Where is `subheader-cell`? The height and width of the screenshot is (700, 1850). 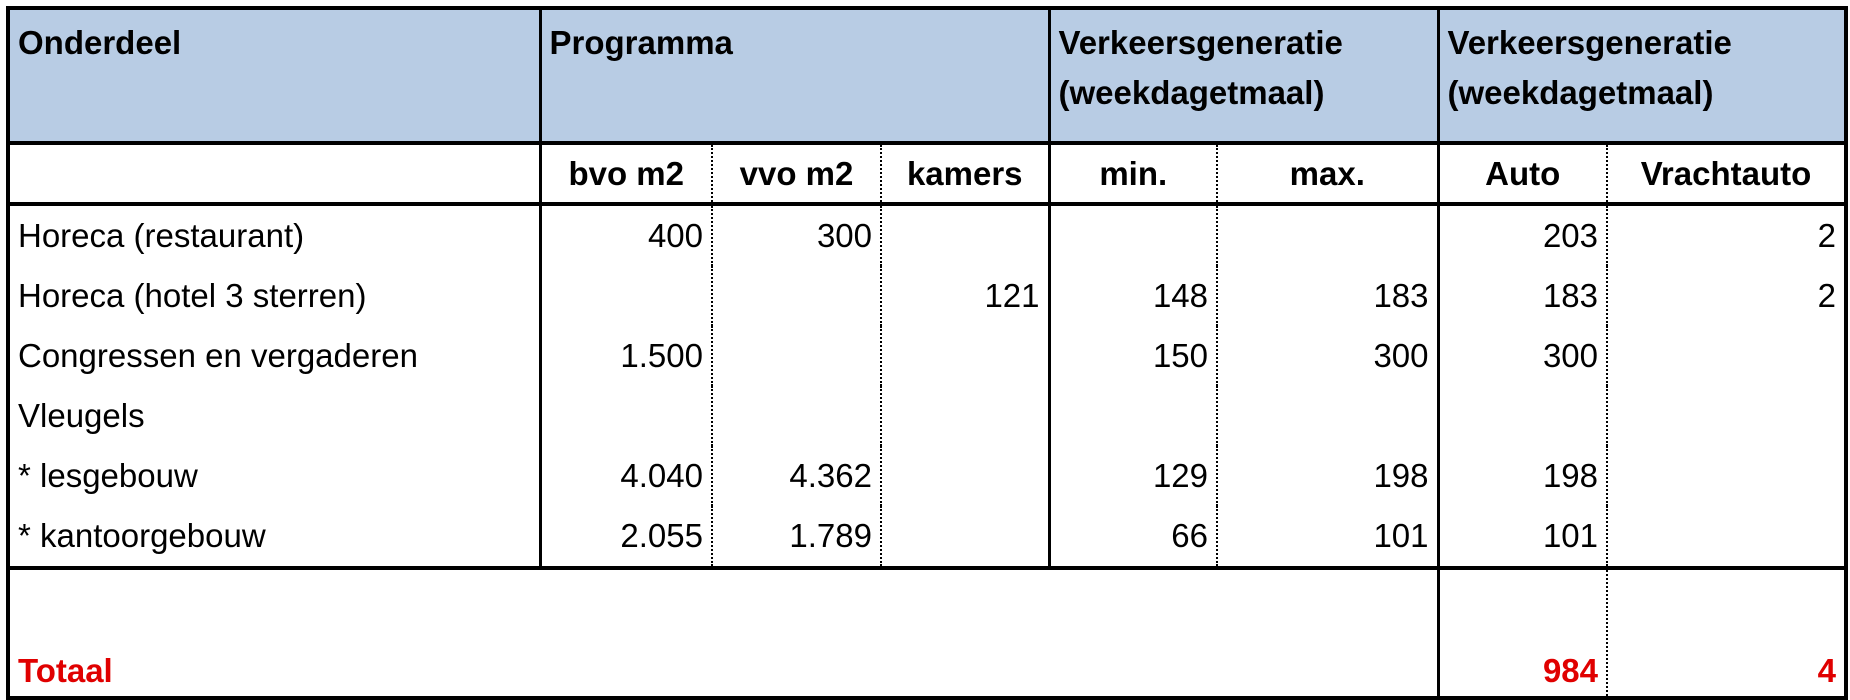 subheader-cell is located at coordinates (274, 174).